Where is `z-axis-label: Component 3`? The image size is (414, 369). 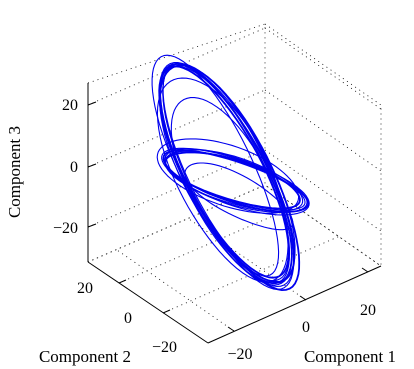
z-axis-label: Component 3 is located at coordinates (14, 172).